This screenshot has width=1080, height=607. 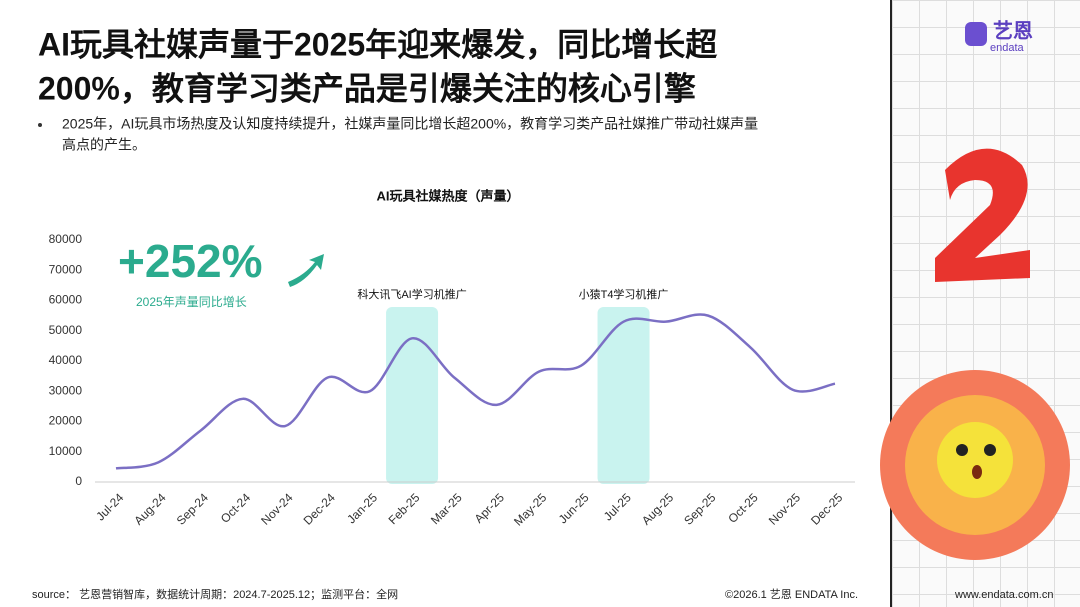 I want to click on x-tick-label: Dec-25, so click(x=826, y=508).